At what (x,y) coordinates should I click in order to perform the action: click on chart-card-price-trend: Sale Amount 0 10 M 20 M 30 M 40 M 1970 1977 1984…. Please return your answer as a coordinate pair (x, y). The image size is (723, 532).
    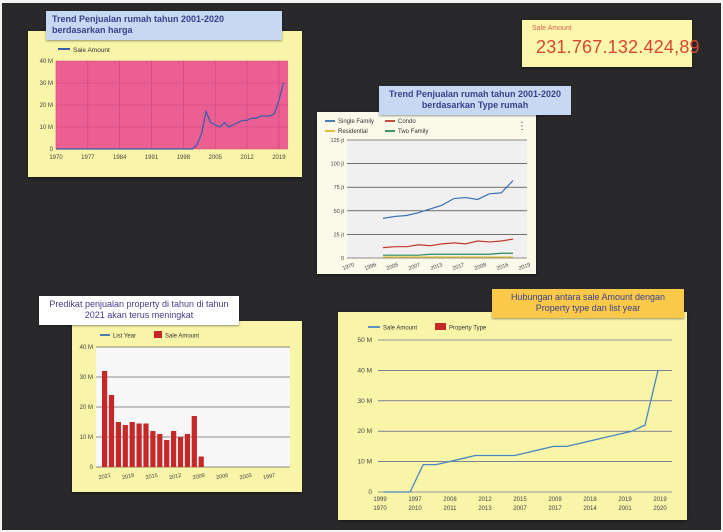
    Looking at the image, I should click on (165, 104).